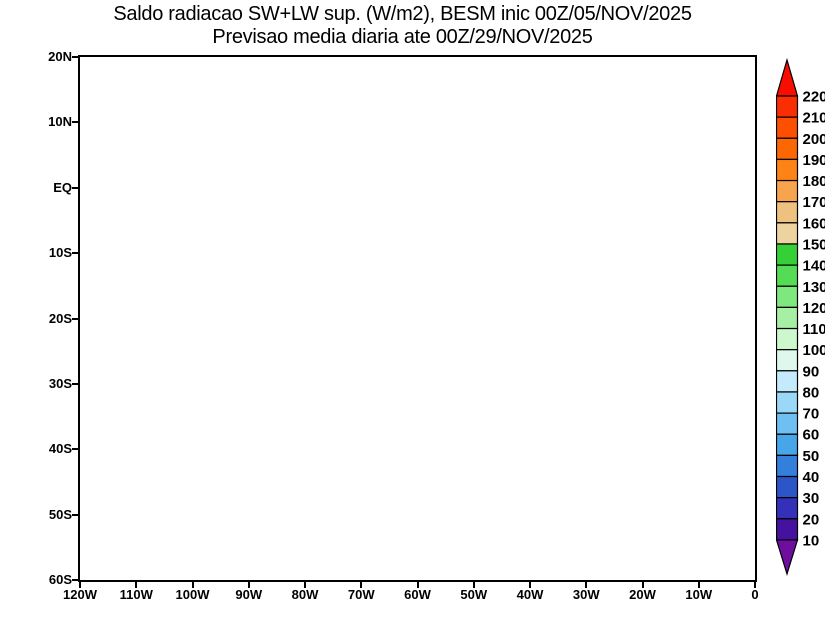  I want to click on colorbar-label: 50, so click(811, 456).